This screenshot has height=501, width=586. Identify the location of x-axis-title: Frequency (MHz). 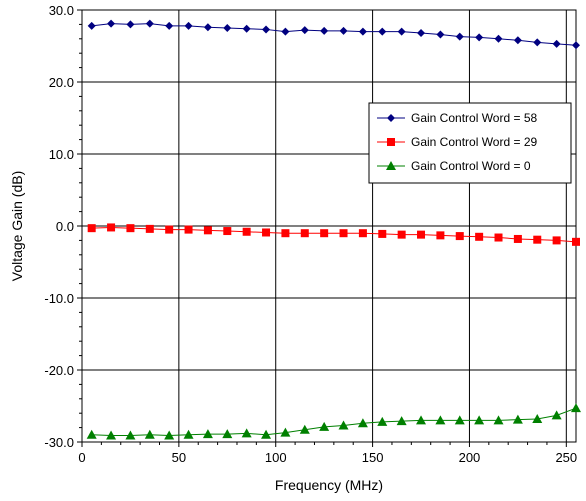
(329, 485).